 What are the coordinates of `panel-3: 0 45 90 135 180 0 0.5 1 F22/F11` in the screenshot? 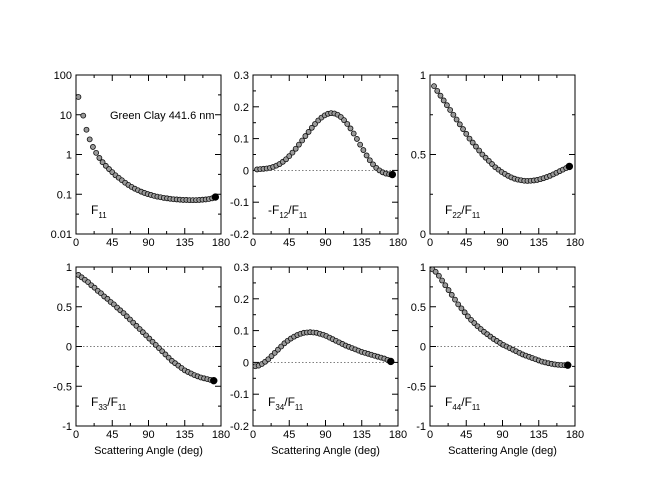 It's located at (497, 159).